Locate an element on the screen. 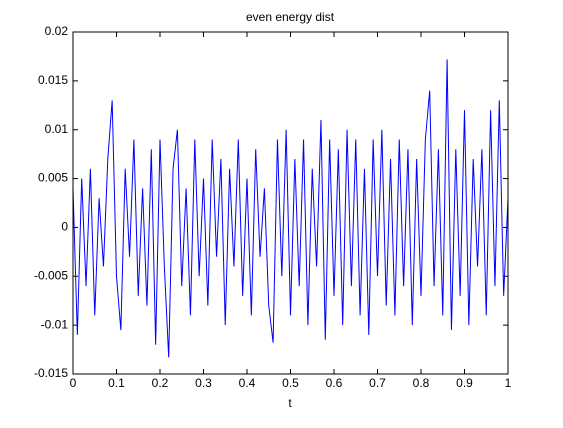 The image size is (563, 428). x-tick-label: 0 is located at coordinates (73, 383).